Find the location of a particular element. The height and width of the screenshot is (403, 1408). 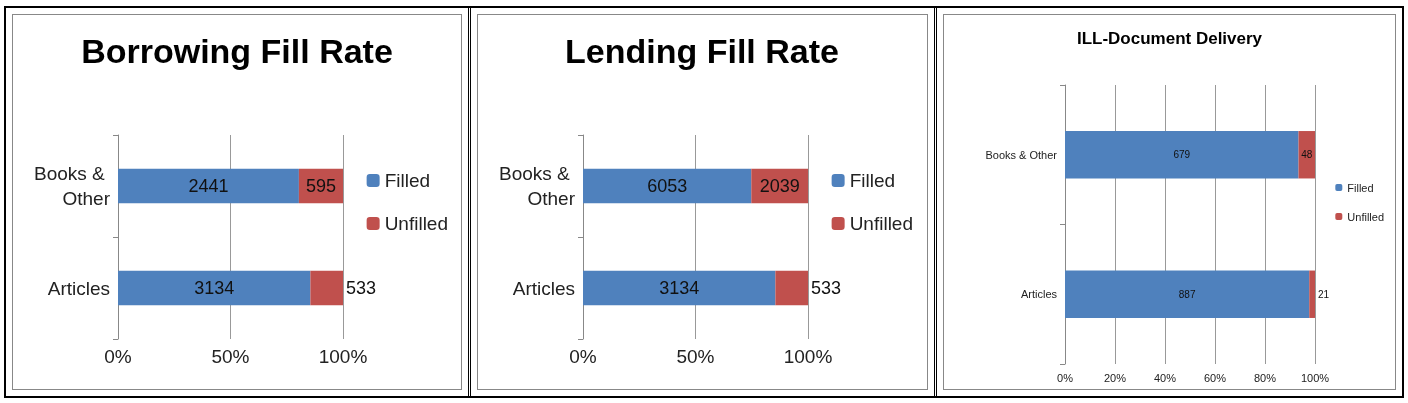

chart-title: Borrowing Fill Rate is located at coordinates (237, 51).